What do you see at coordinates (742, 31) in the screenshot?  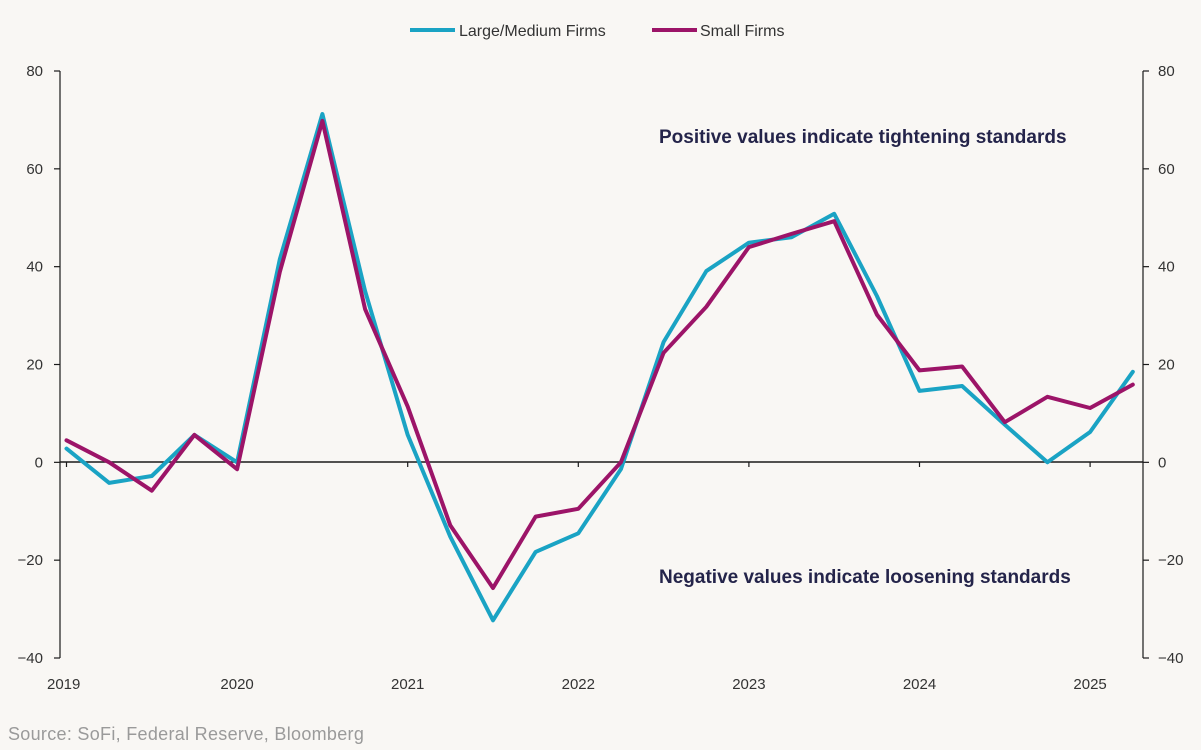 I see `legend-label-small: Small Firms` at bounding box center [742, 31].